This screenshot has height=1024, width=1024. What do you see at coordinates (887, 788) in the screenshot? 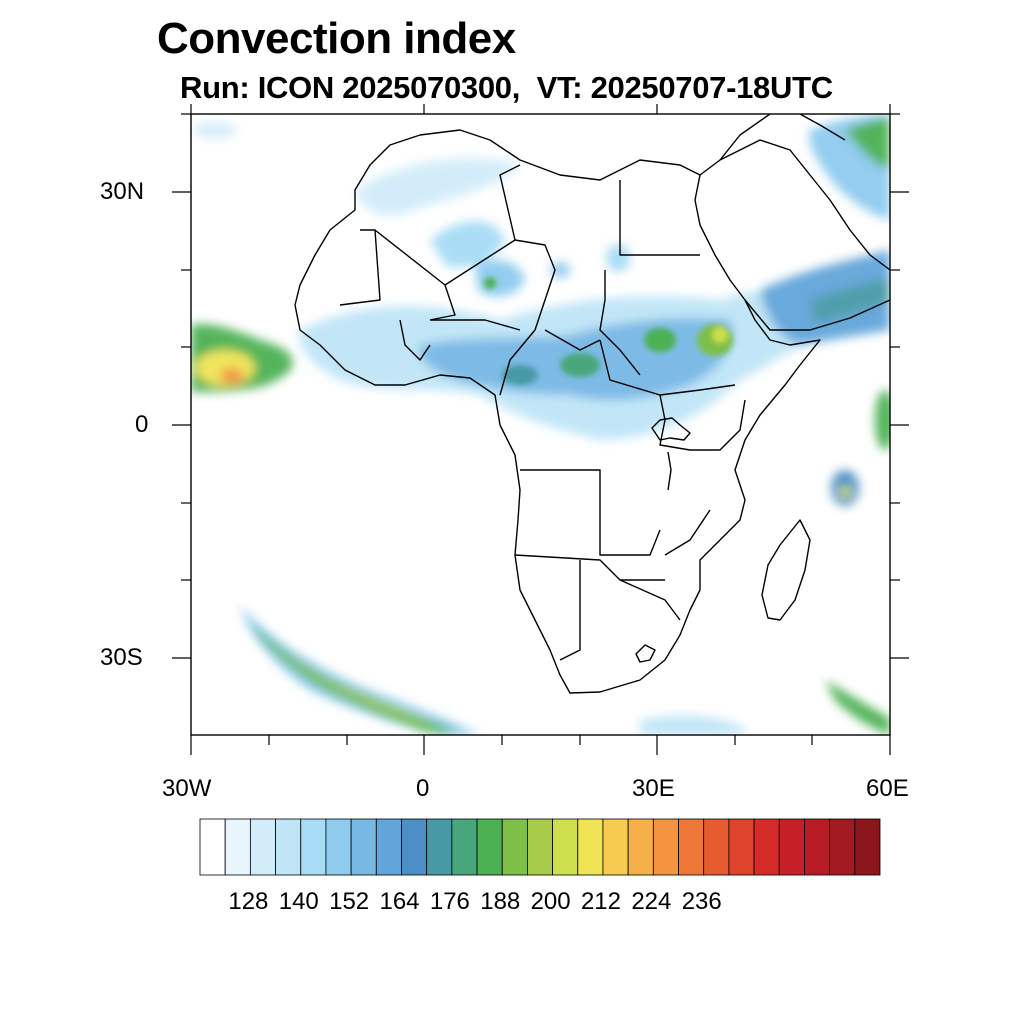
I see `lon-label-60e: 60E` at bounding box center [887, 788].